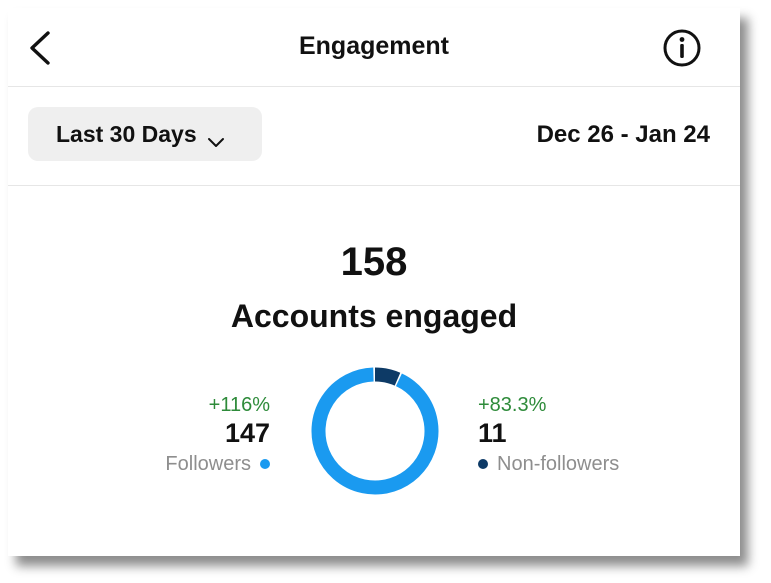 The width and height of the screenshot is (771, 583). Describe the element at coordinates (126, 133) in the screenshot. I see `date-range-dropdown-label: Last 30 Days` at that location.